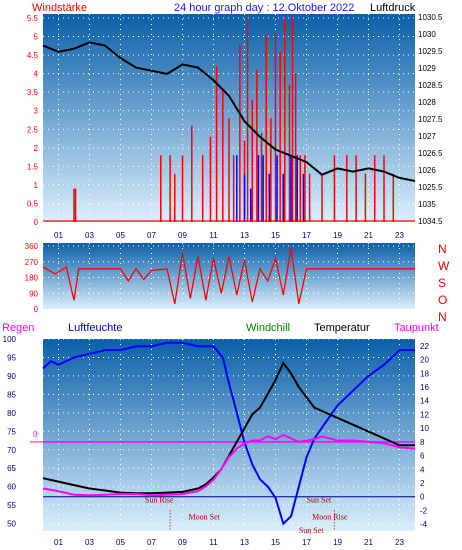 The image size is (462, 550). Describe the element at coordinates (424, 428) in the screenshot. I see `temperature-tick-label: 10` at that location.